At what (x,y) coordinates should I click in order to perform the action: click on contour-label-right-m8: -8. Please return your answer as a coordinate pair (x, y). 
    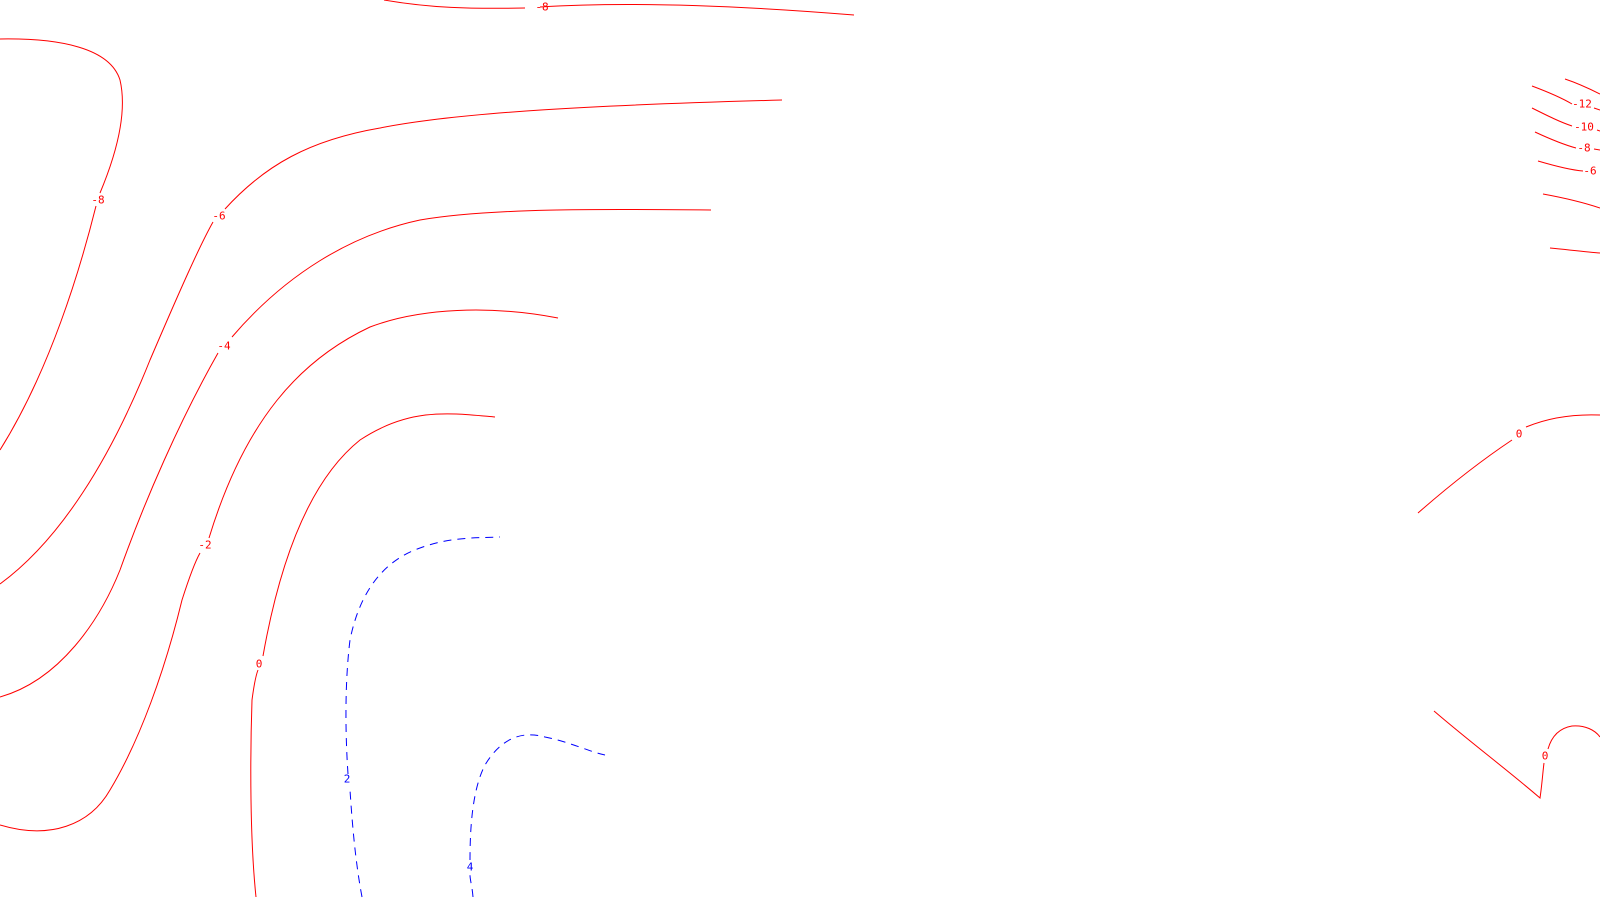
    Looking at the image, I should click on (1583, 148).